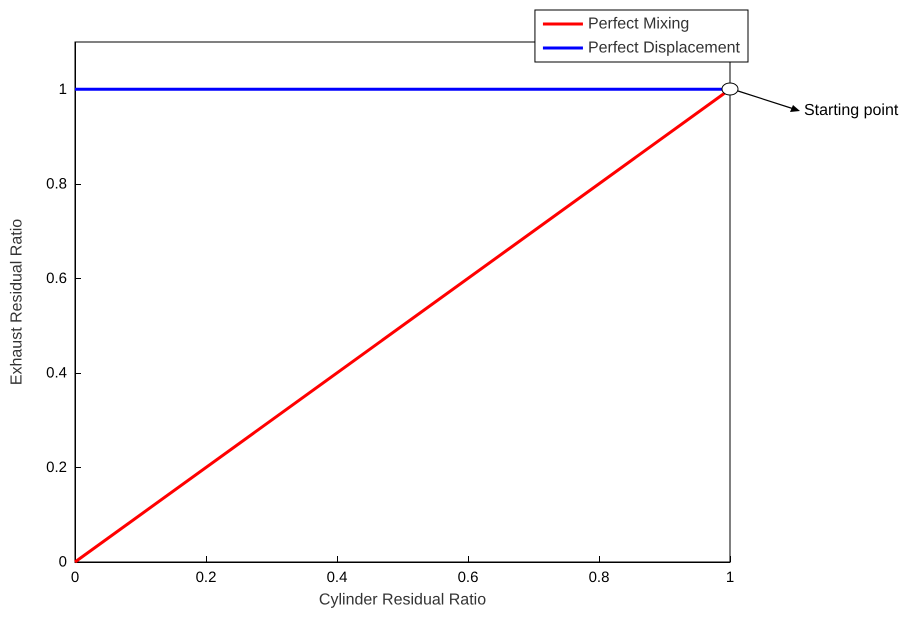  What do you see at coordinates (664, 48) in the screenshot?
I see `legend-label: Perfect Displacement` at bounding box center [664, 48].